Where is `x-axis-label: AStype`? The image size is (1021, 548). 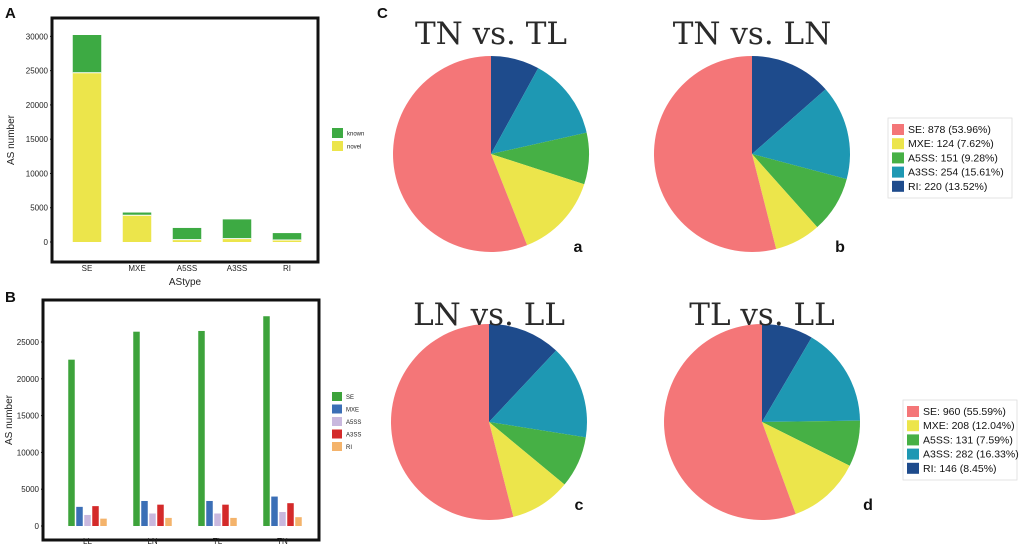 x-axis-label: AStype is located at coordinates (185, 282).